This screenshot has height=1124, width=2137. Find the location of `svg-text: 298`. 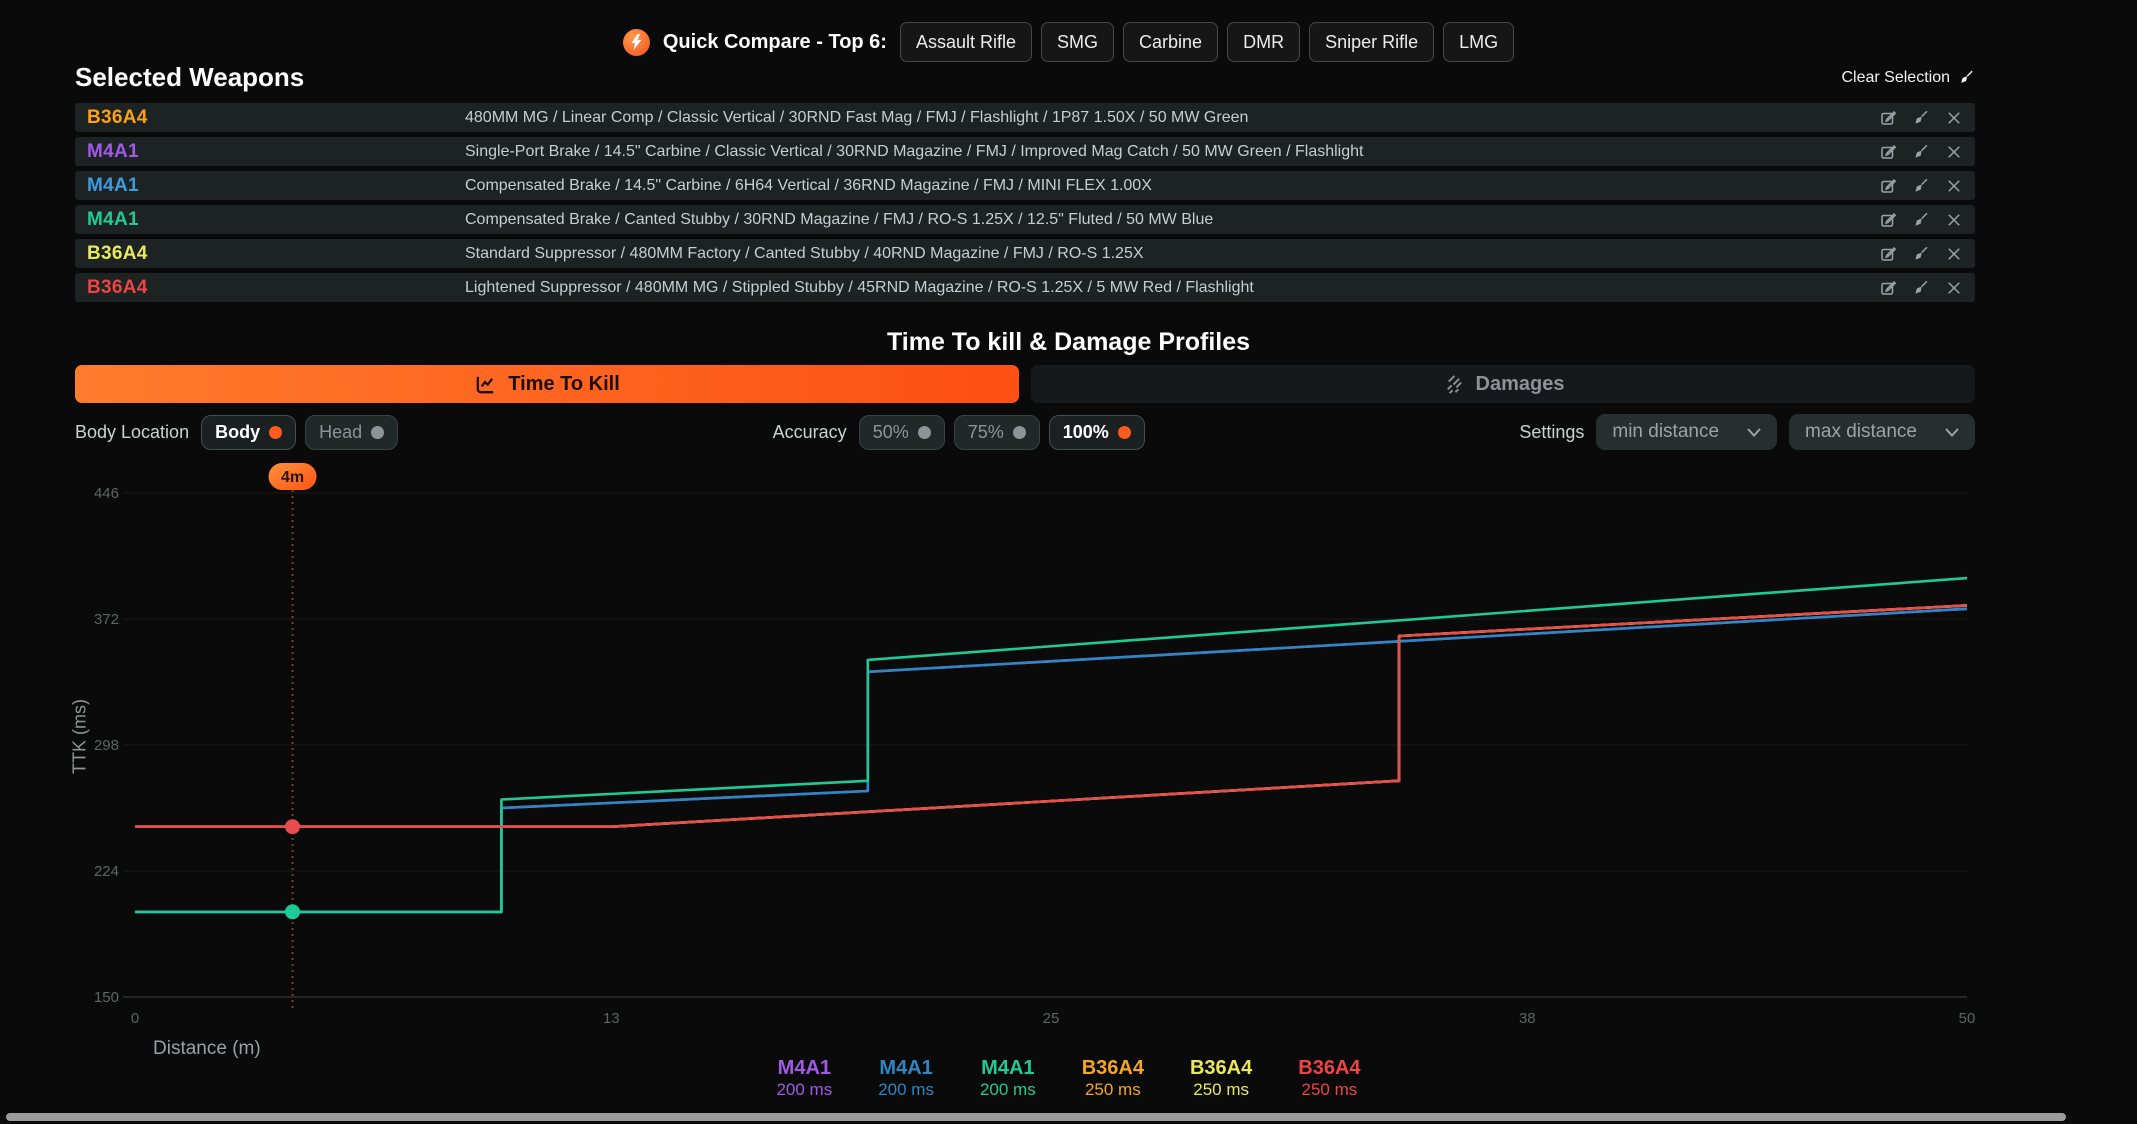

svg-text: 298 is located at coordinates (106, 745).